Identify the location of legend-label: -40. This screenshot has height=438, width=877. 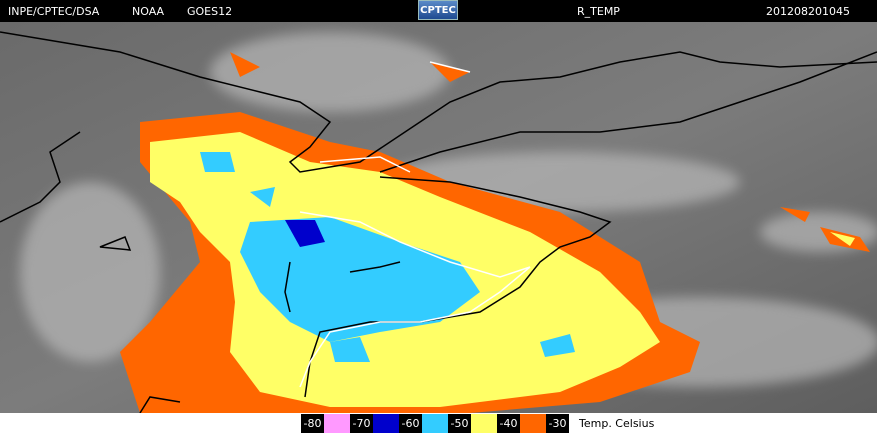
(509, 423).